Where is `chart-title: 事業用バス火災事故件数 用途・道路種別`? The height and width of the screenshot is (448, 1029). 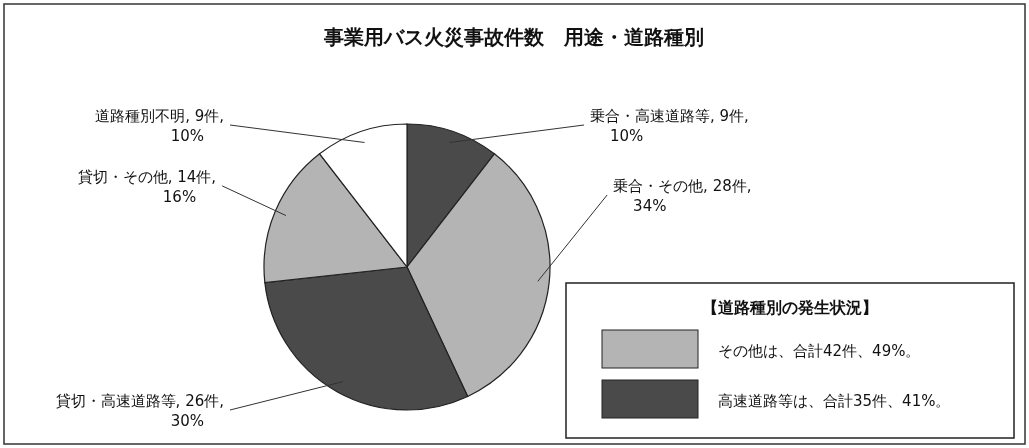 chart-title: 事業用バス火災事故件数 用途・道路種別 is located at coordinates (513, 37).